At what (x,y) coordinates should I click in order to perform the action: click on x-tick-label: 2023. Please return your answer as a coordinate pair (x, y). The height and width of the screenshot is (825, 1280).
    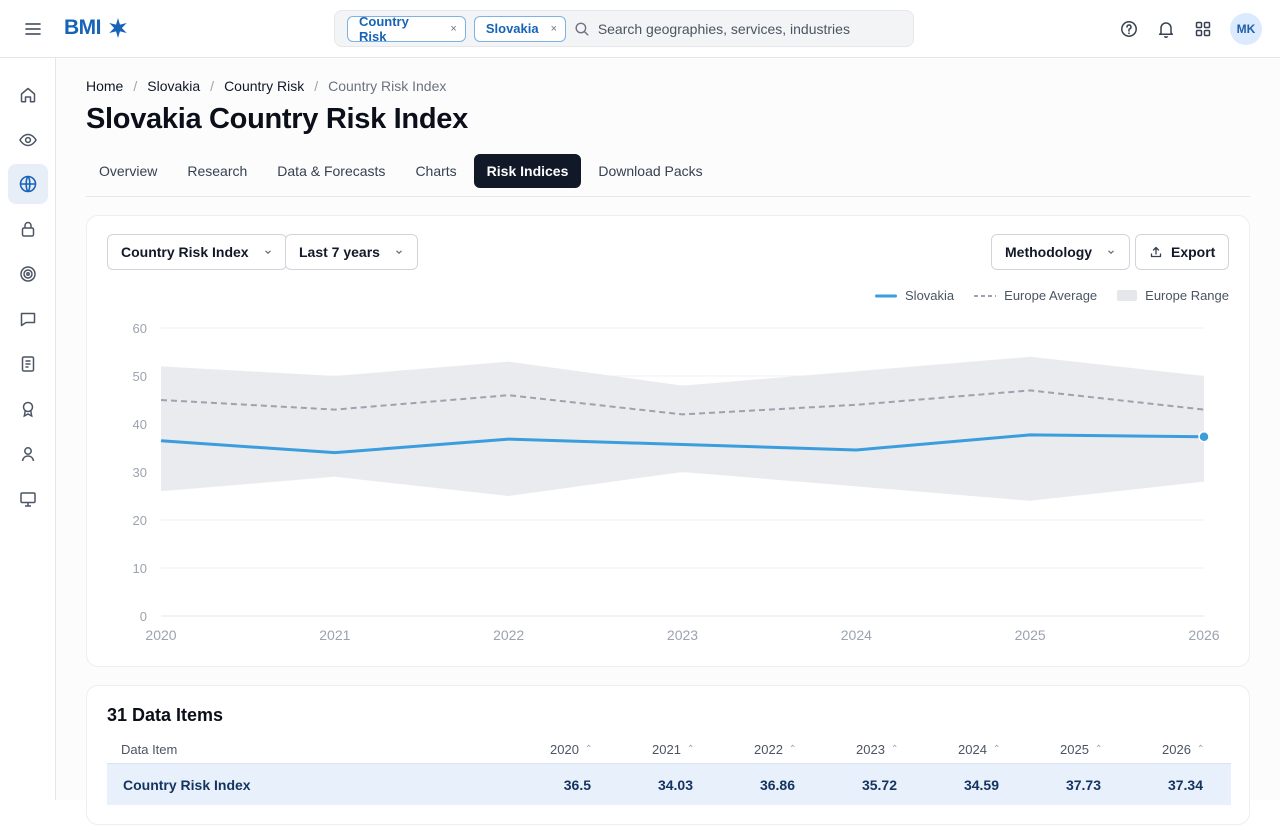
    Looking at the image, I should click on (682, 635).